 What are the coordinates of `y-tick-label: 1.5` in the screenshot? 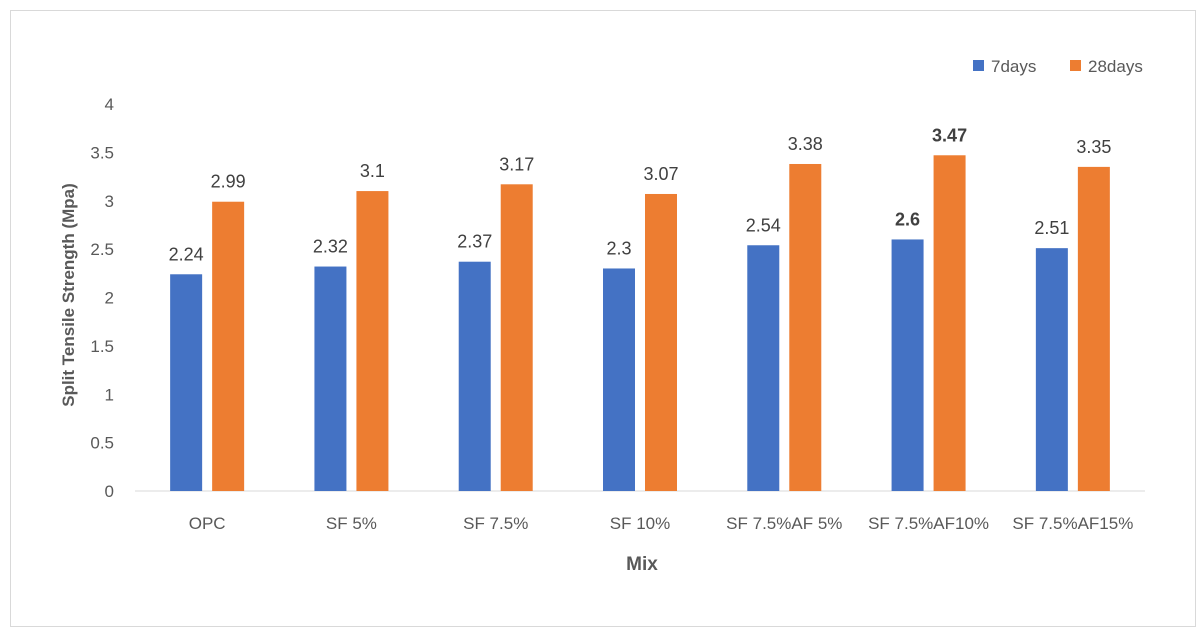 It's located at (102, 346).